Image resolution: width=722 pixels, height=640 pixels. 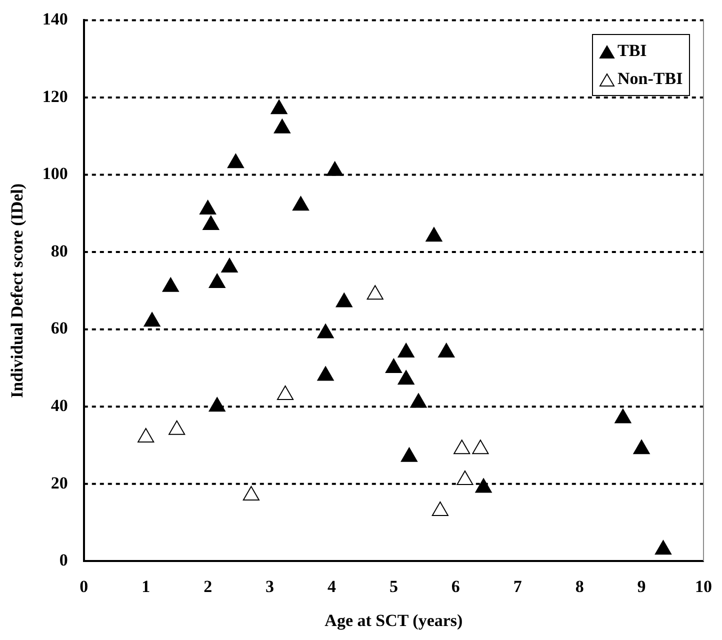 What do you see at coordinates (59, 250) in the screenshot?
I see `y-tick-label: 80` at bounding box center [59, 250].